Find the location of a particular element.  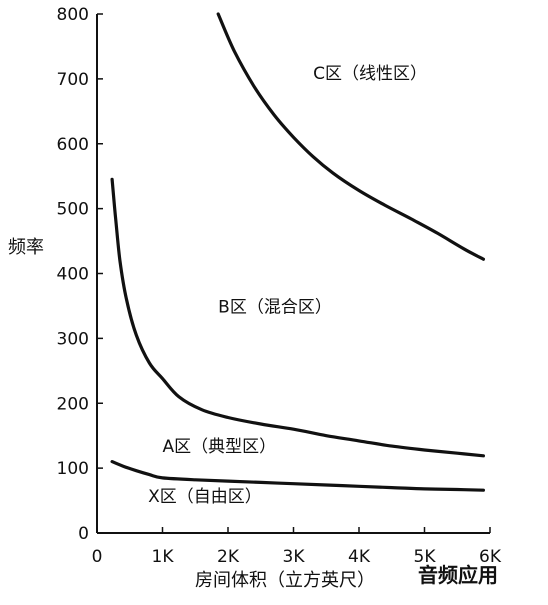

y-tick-label: 400 is located at coordinates (73, 275).